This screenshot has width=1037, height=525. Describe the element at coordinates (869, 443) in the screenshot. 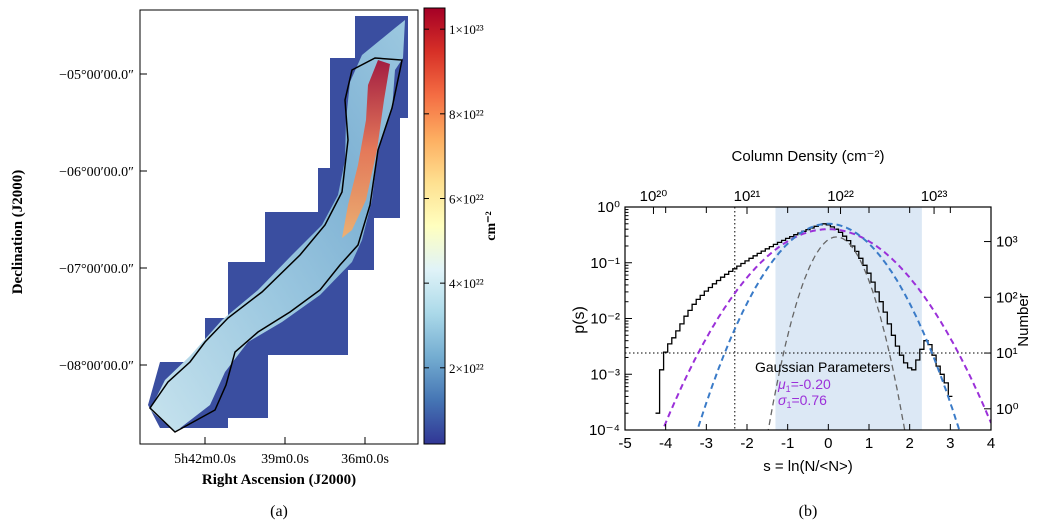

I see `pdf-xtick-label: 1` at that location.